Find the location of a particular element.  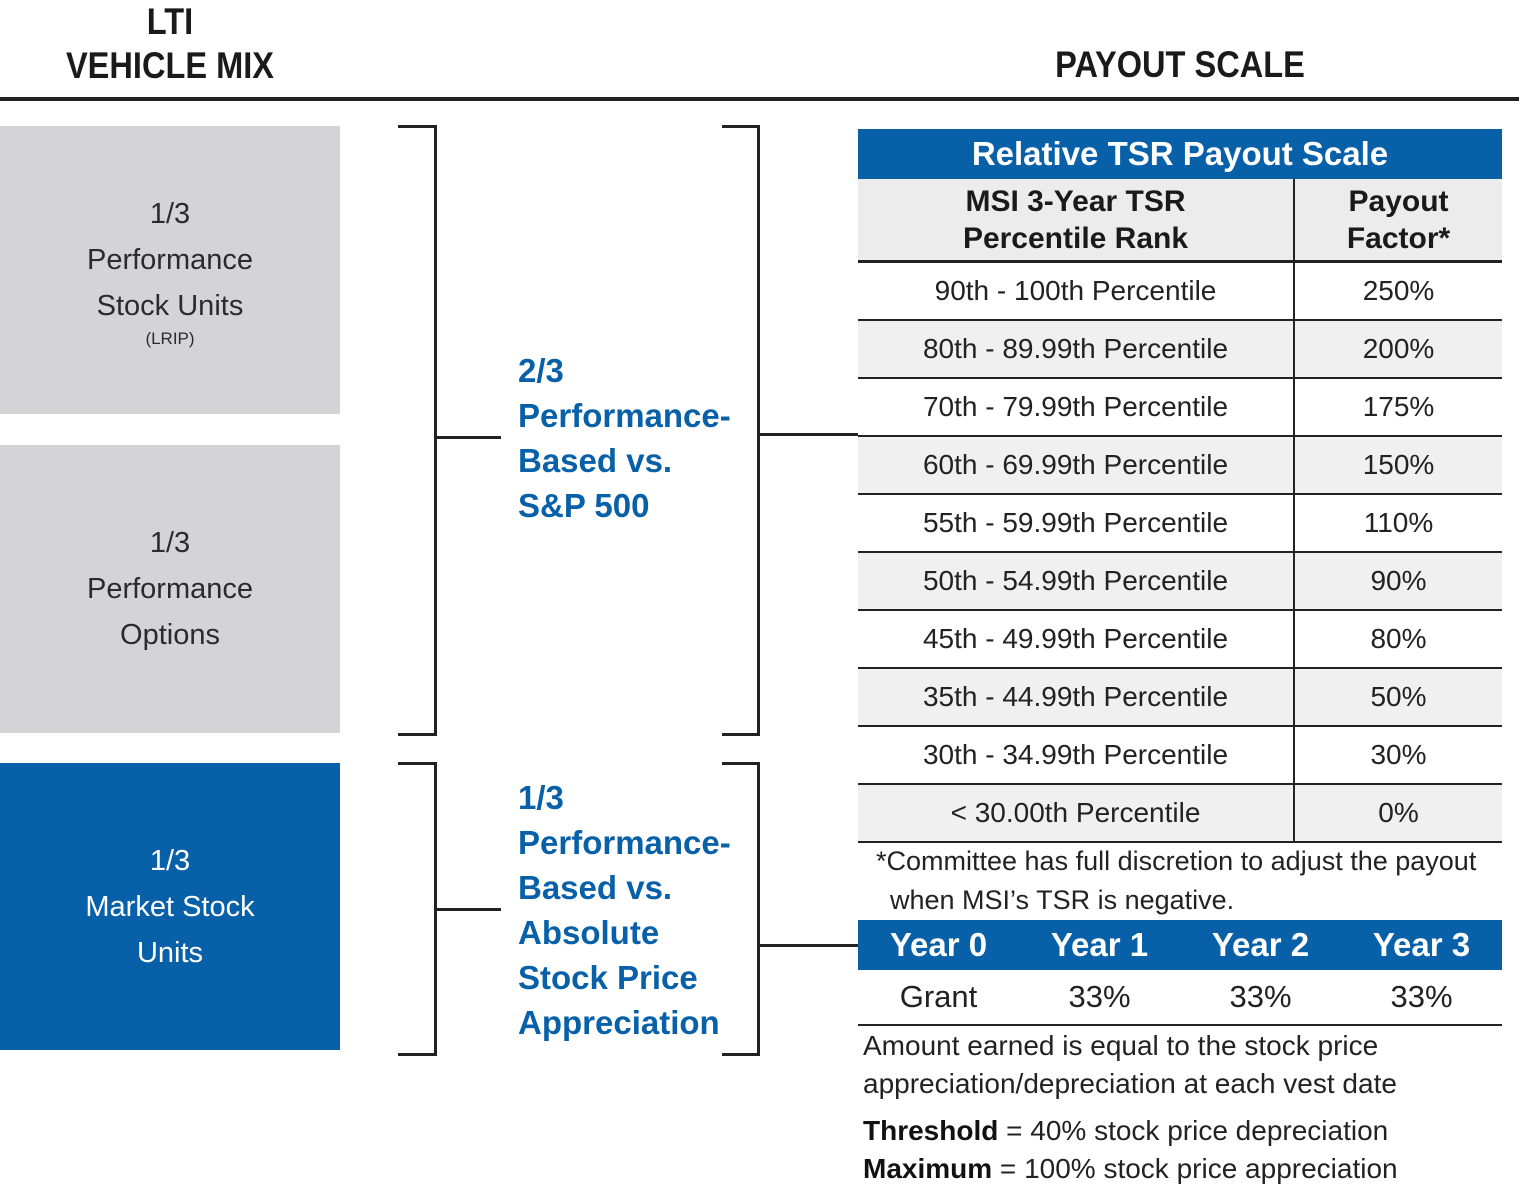

header-rule is located at coordinates (759, 99).